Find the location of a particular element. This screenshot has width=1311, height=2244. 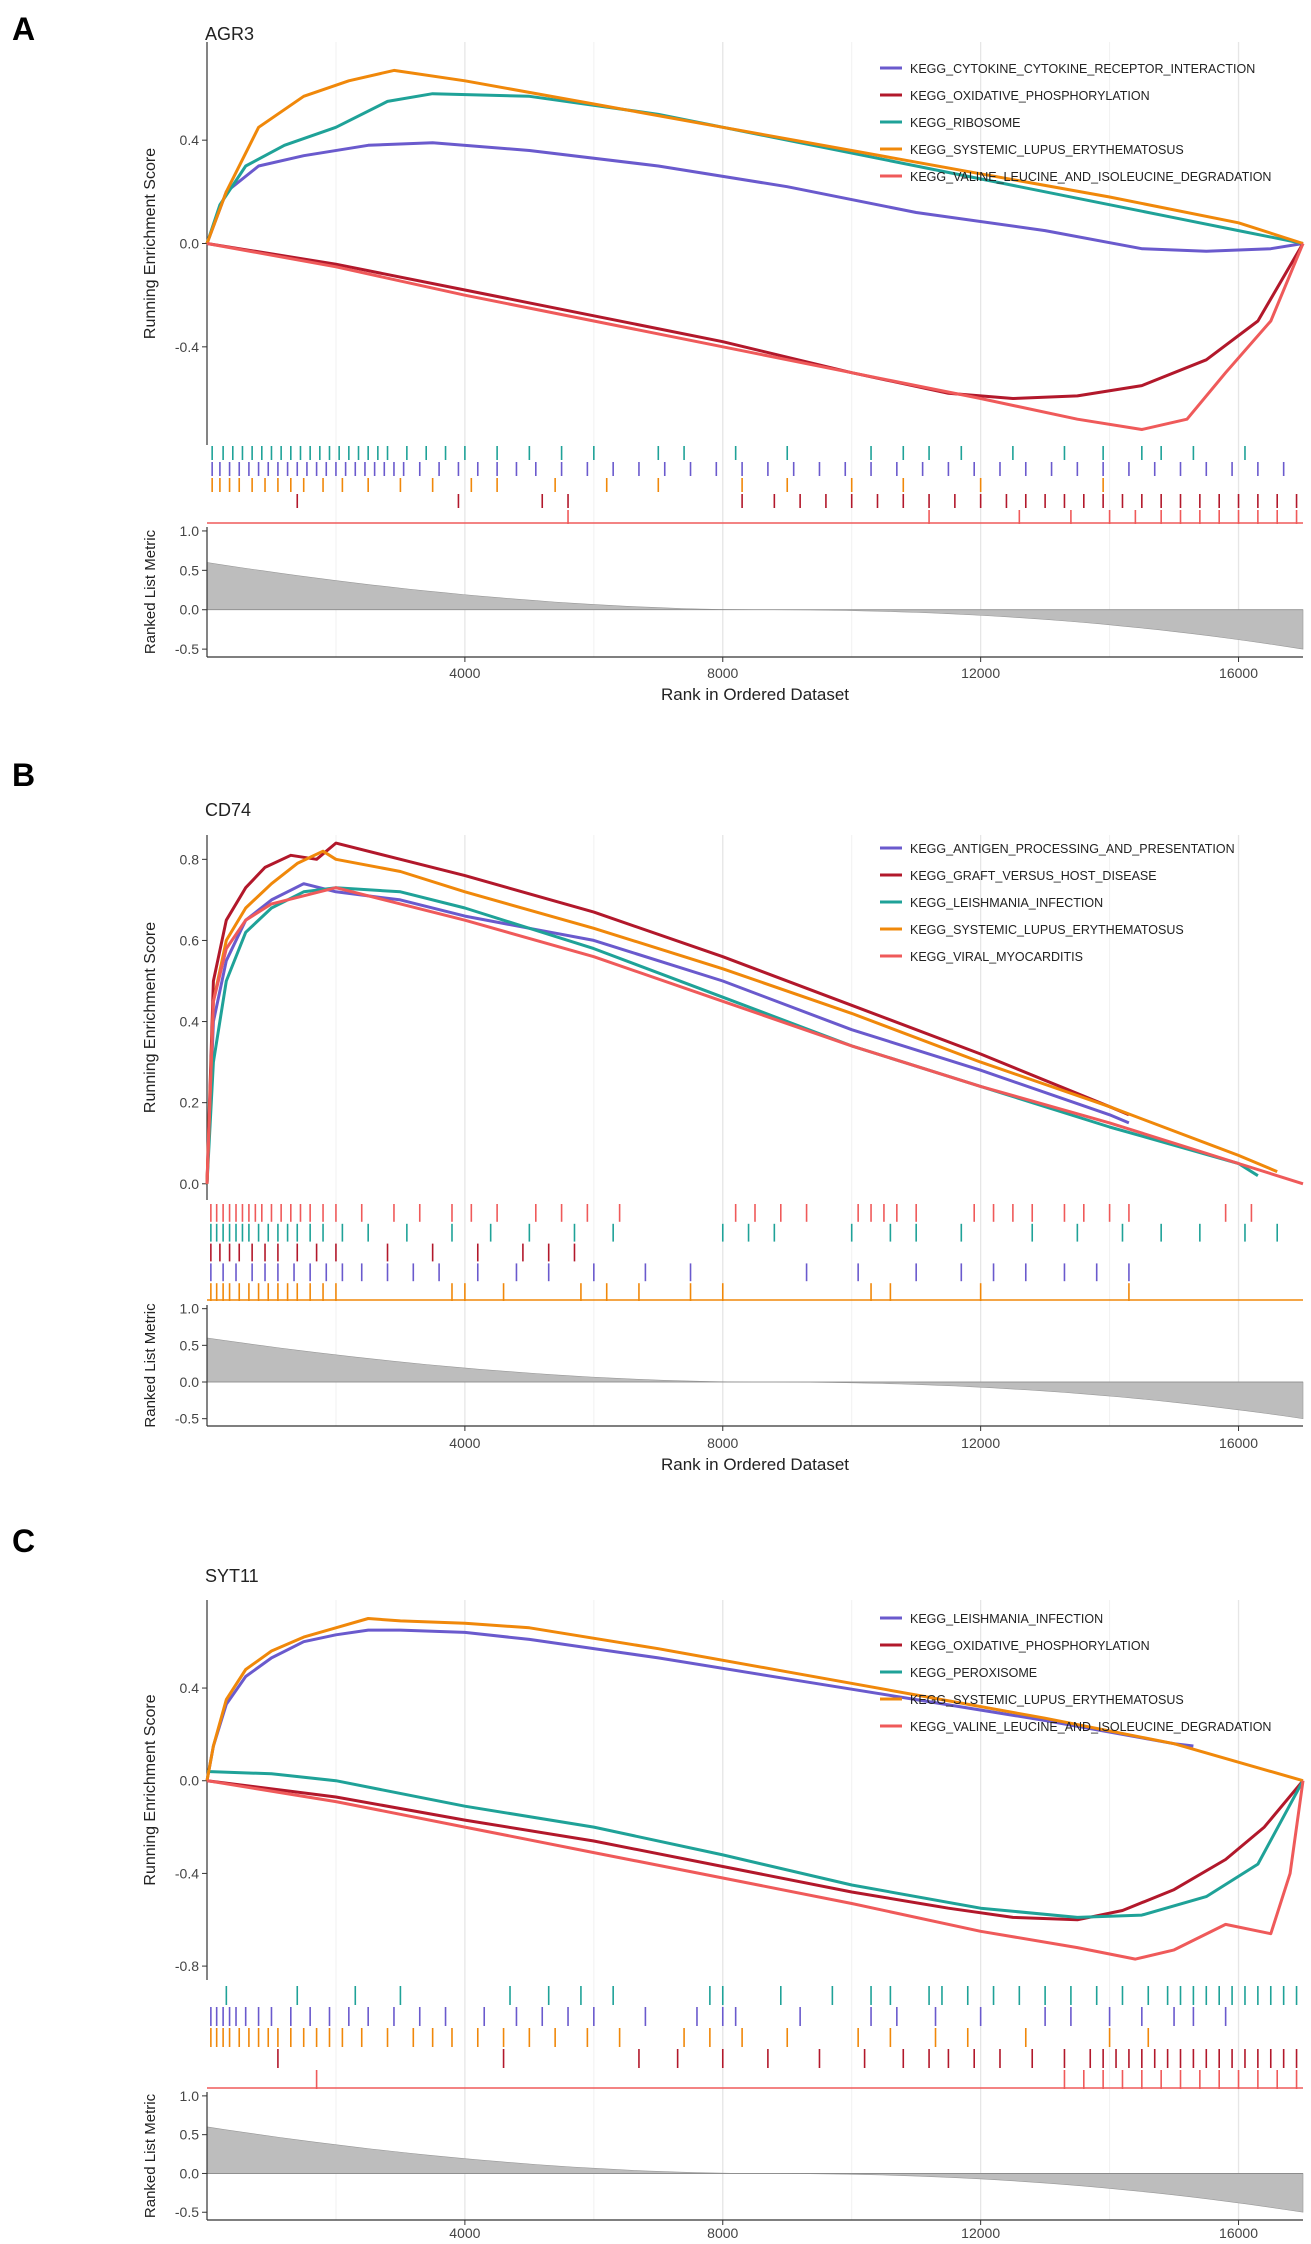

legend-entry: KEGG_ANTIGEN_PROCESSING_AND_PRESENTATION is located at coordinates (1072, 849).